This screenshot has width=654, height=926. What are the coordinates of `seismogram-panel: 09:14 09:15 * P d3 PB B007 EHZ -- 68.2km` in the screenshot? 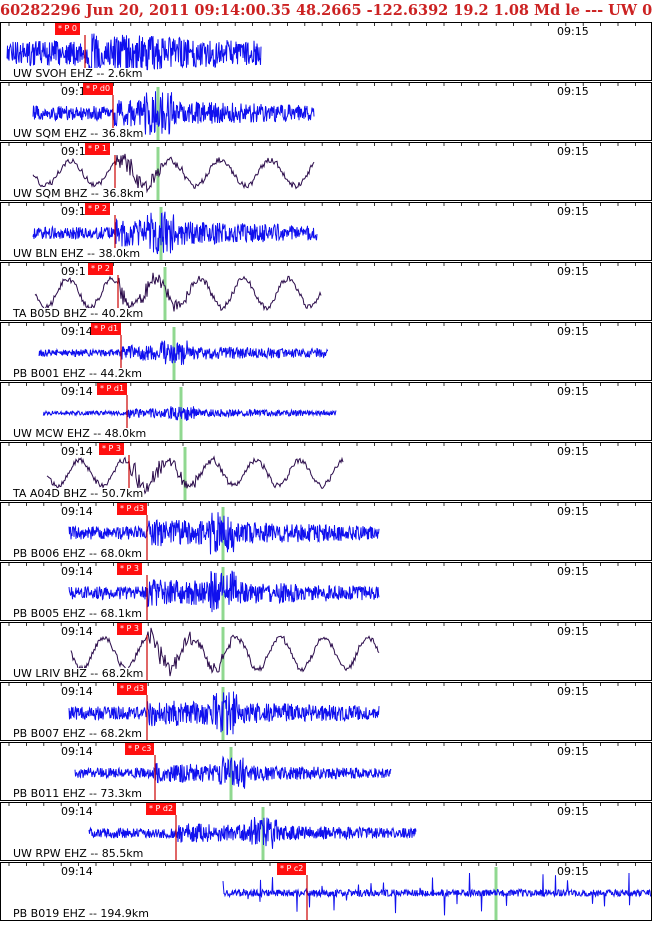 It's located at (326, 711).